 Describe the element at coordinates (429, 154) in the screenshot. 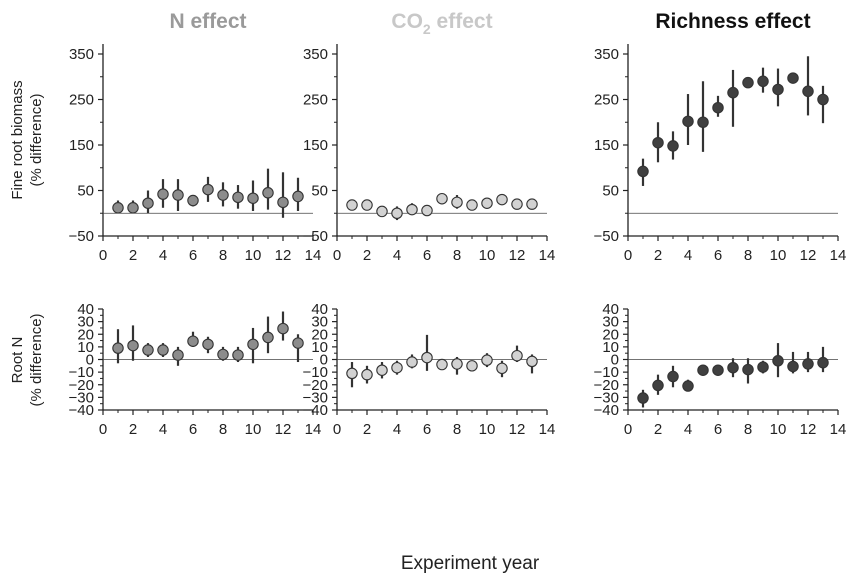

I see `panel-r1-c2: −50 50 150 250 350 0 2 4 6 8 10 12 14` at that location.